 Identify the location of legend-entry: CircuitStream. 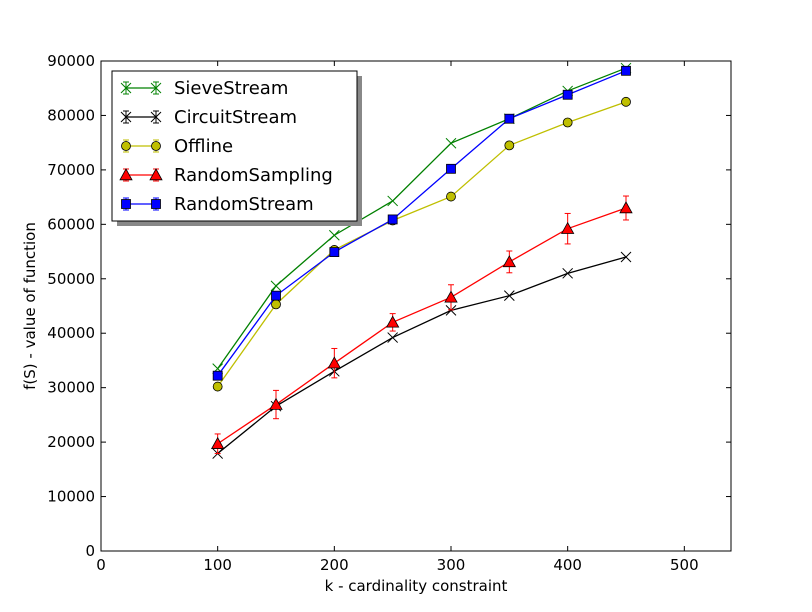
(208, 117).